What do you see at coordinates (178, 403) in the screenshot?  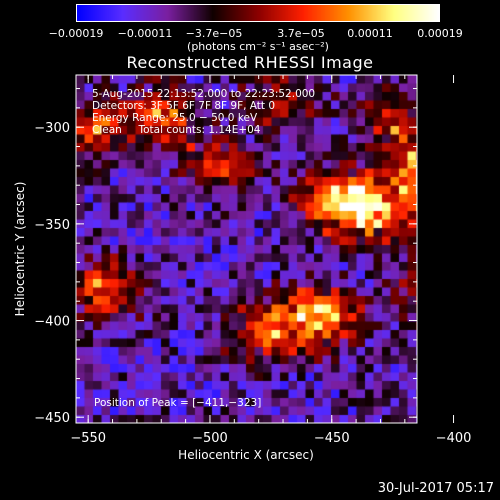 I see `annotation-peak-position: Position of Peak = [−411,−323]` at bounding box center [178, 403].